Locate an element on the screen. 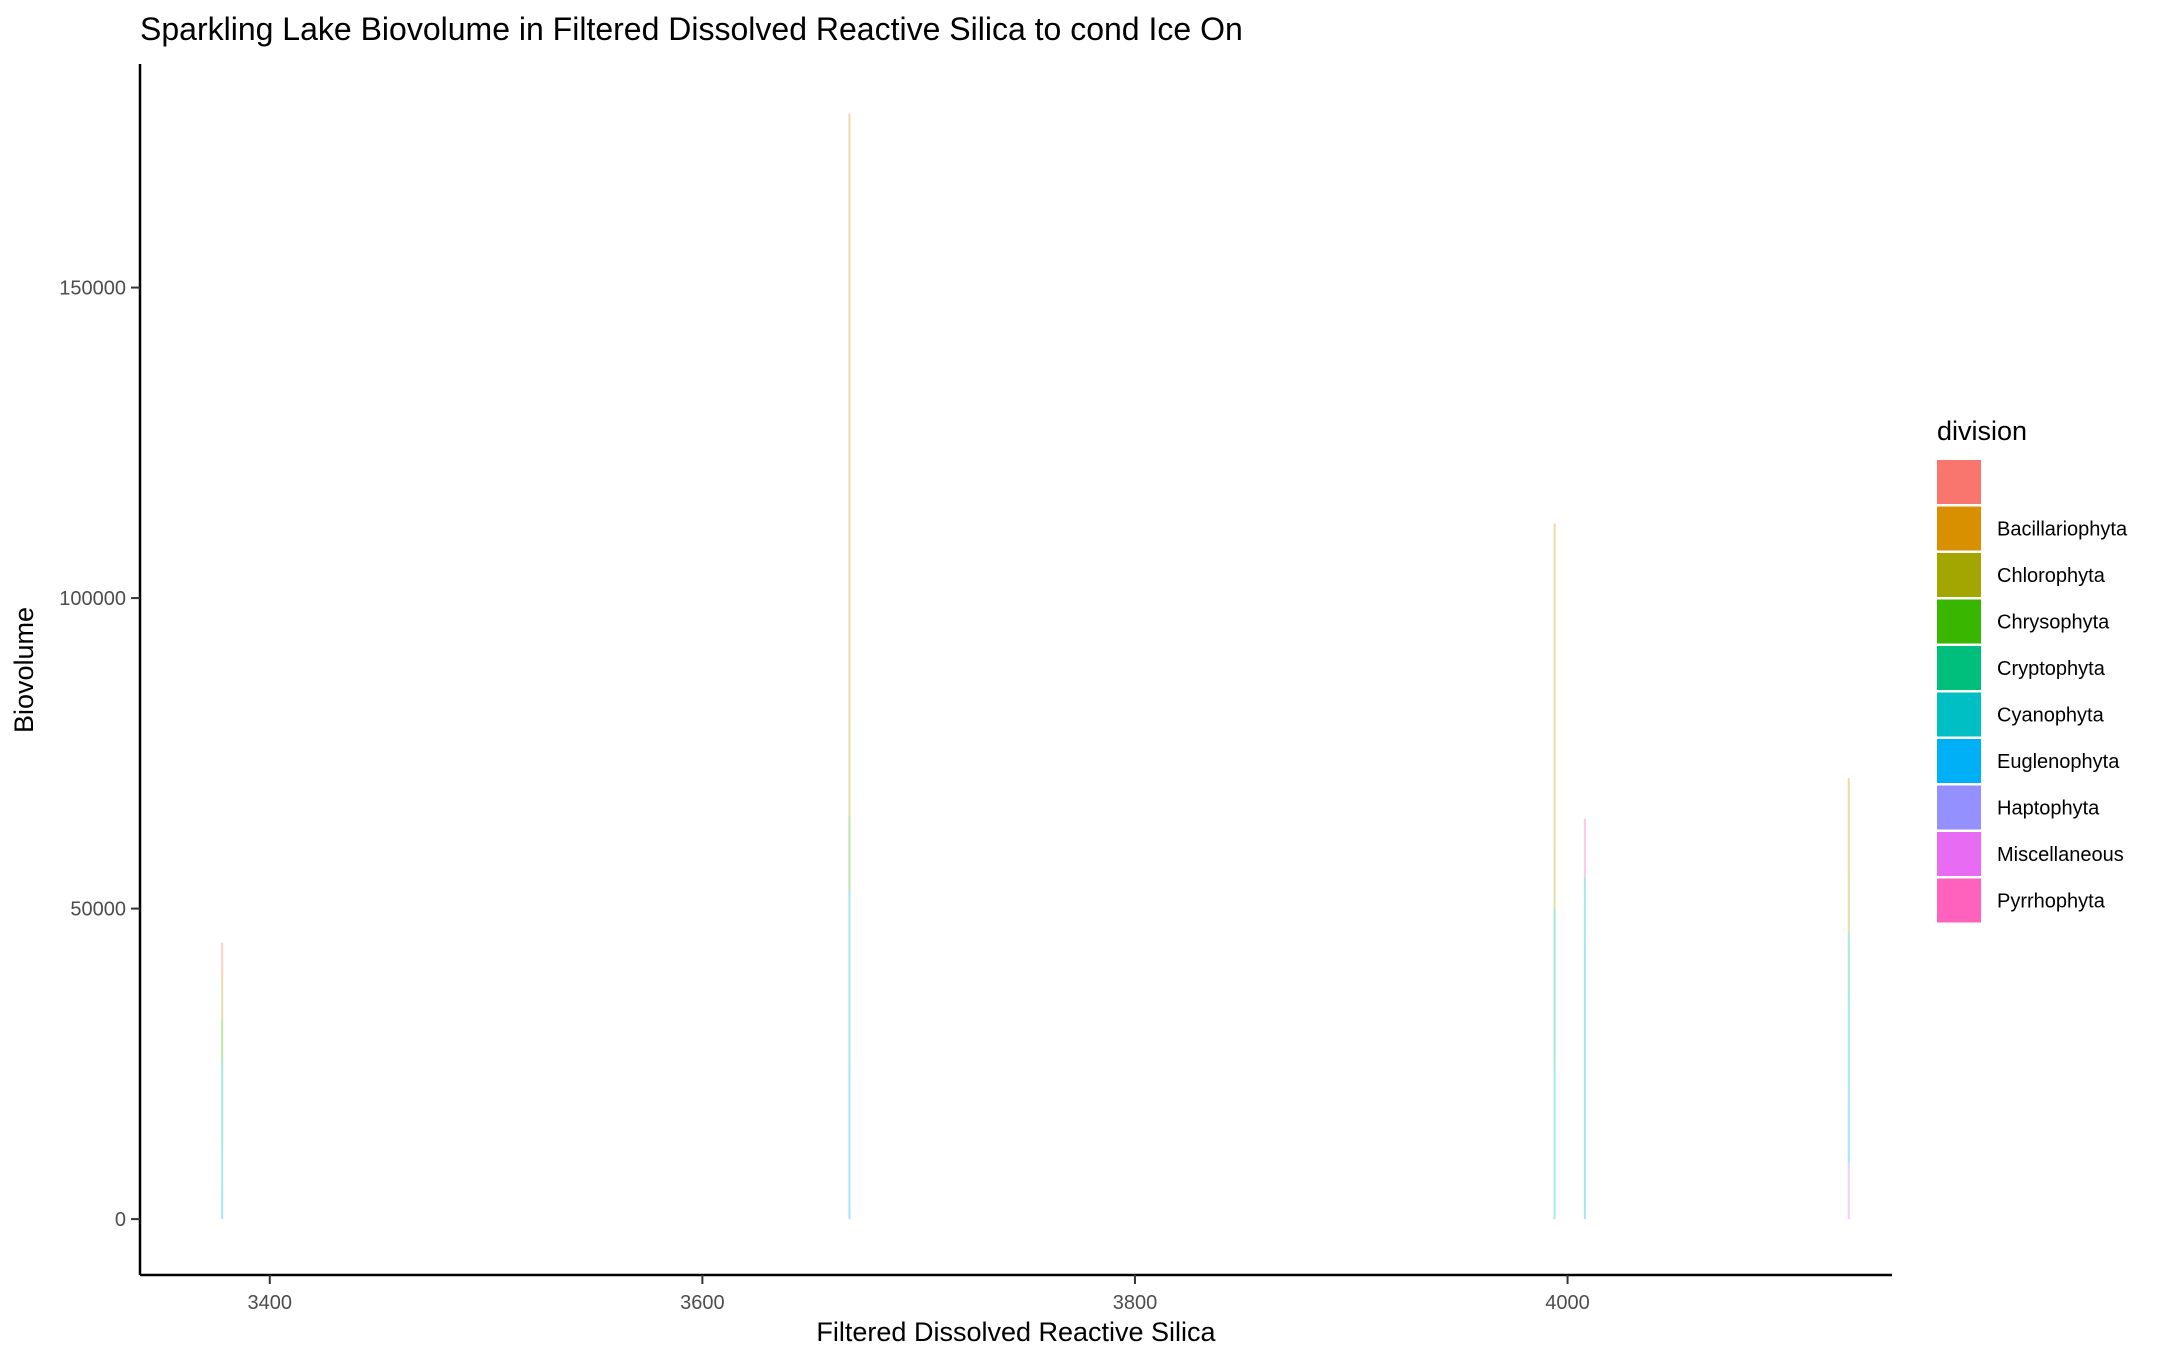 The height and width of the screenshot is (1346, 2166). legend-label: Pyrrhophyta is located at coordinates (2051, 902).